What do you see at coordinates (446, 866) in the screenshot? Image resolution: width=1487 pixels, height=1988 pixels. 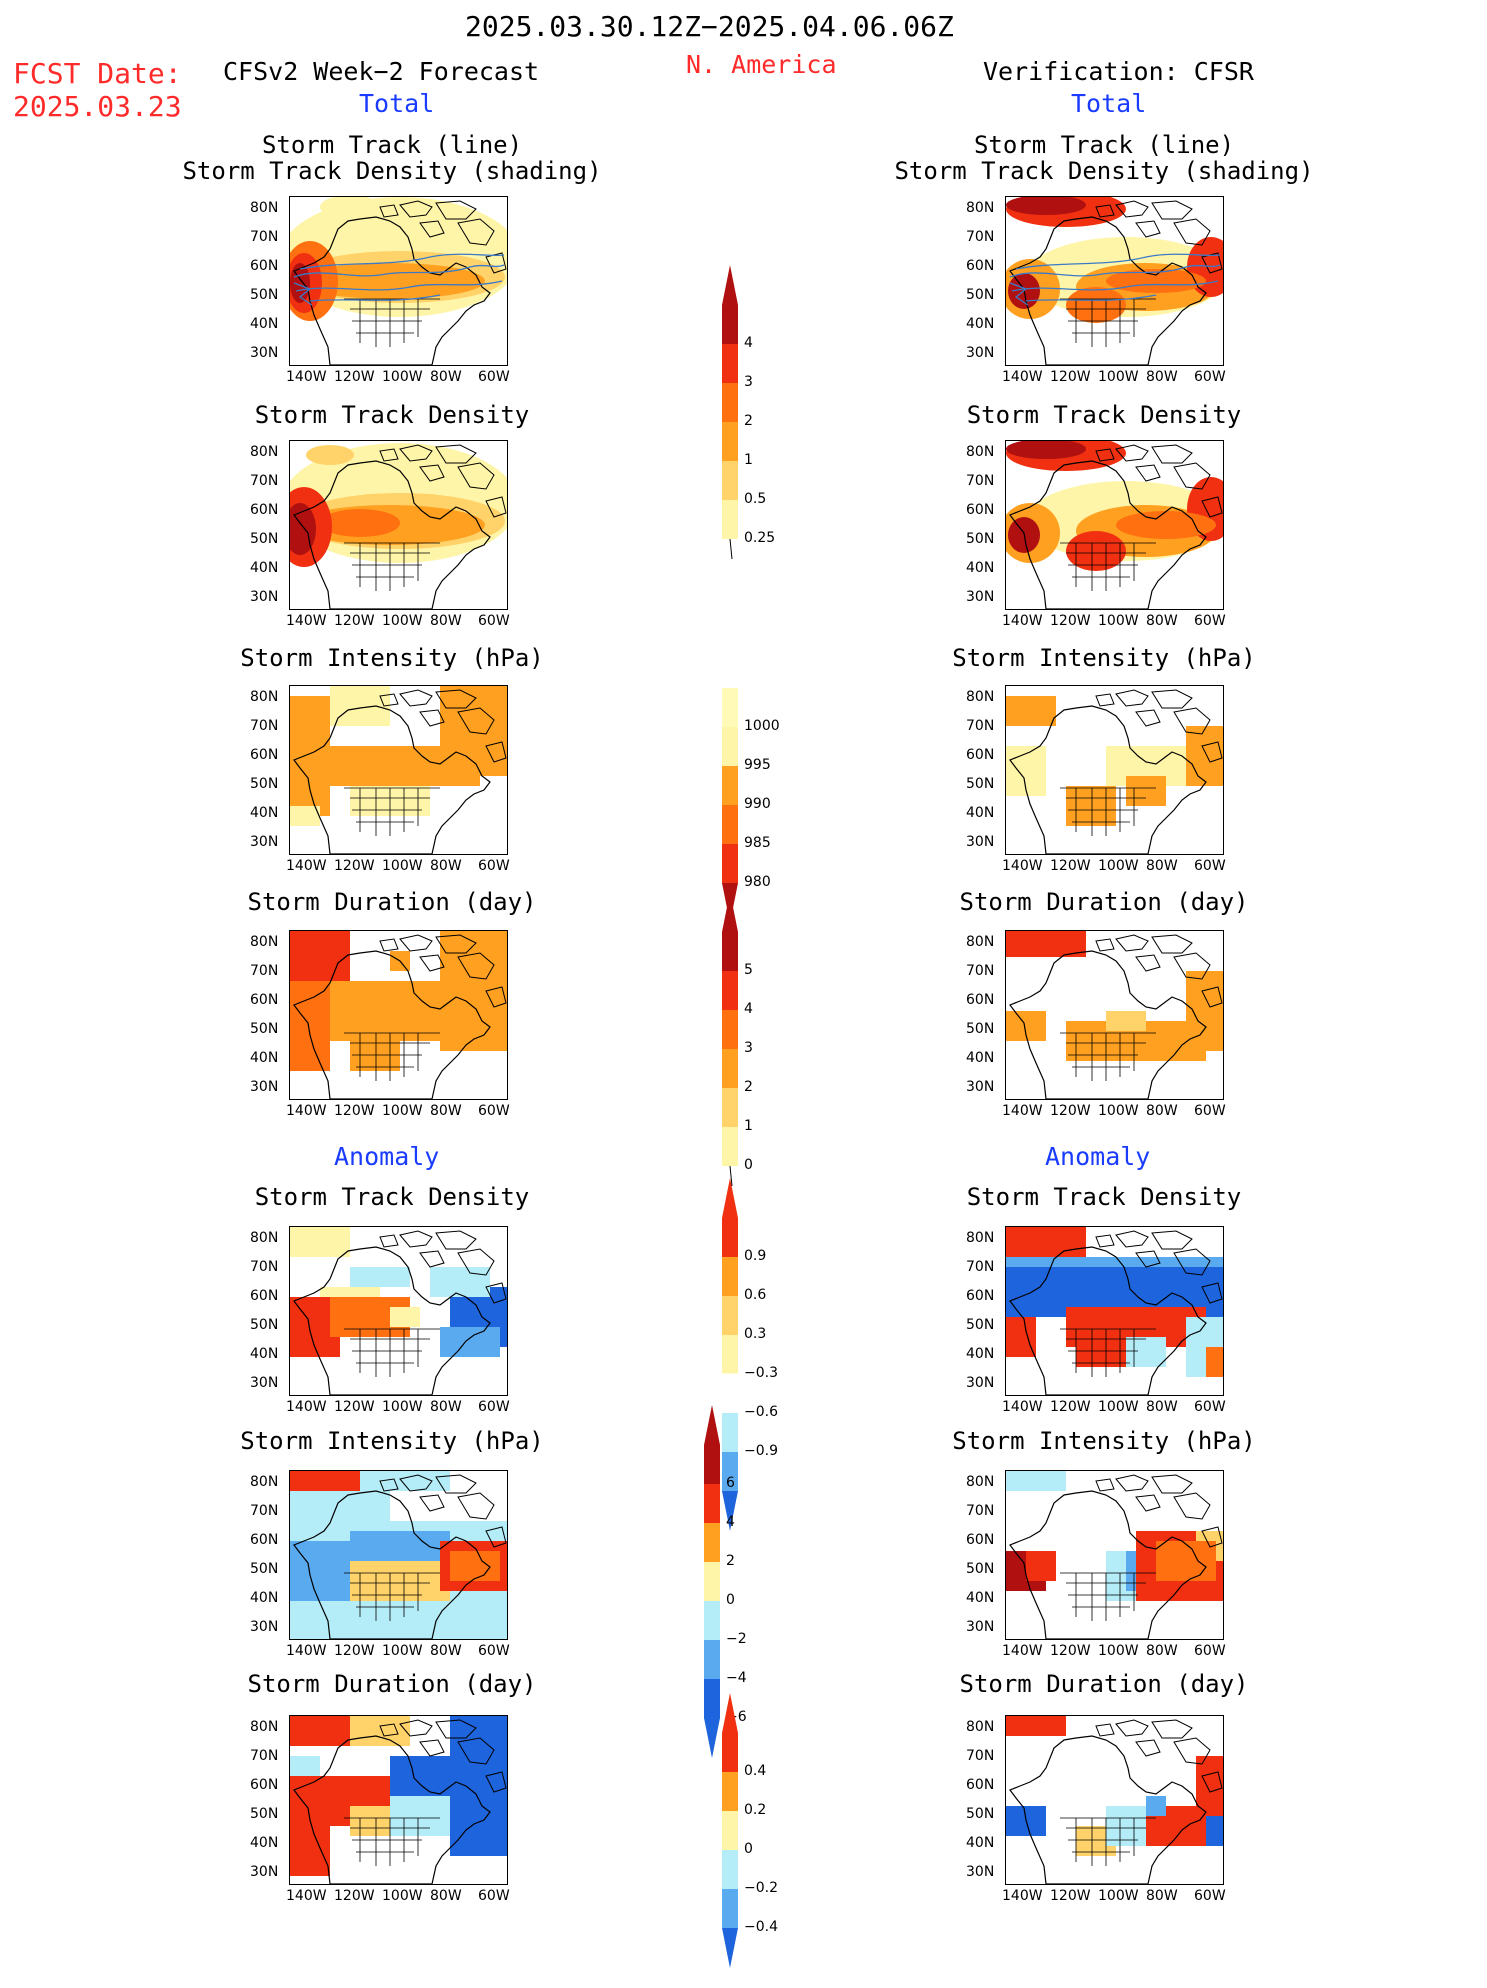 I see `left-intensity-lon-tick: 80W` at bounding box center [446, 866].